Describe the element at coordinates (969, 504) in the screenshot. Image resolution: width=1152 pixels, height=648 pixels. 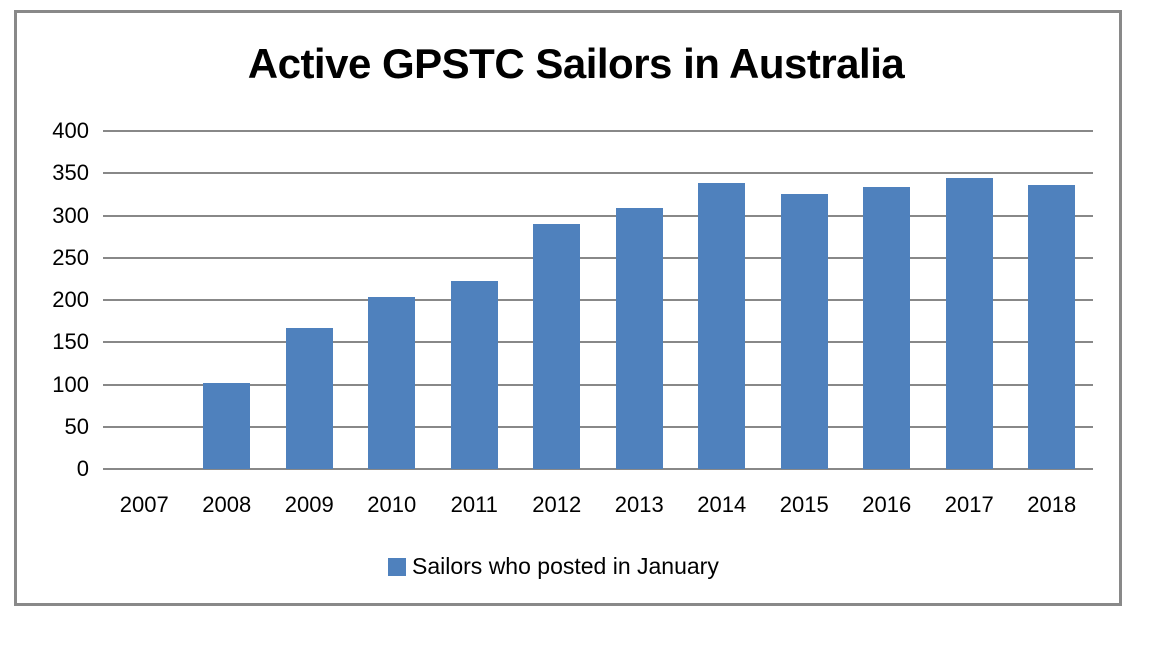
I see `x-tick-label: 2017` at that location.